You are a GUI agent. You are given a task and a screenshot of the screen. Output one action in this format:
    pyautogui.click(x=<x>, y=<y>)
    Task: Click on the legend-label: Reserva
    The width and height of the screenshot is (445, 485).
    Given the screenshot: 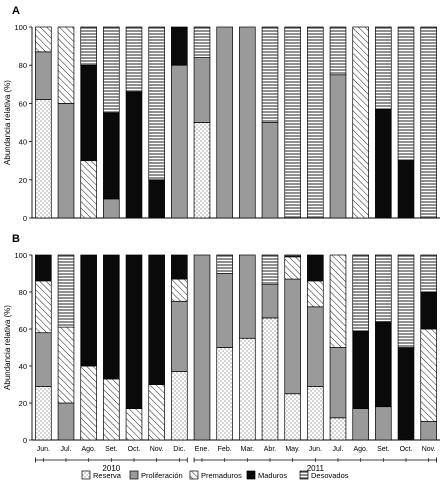 What is the action you would take?
    pyautogui.click(x=107, y=475)
    